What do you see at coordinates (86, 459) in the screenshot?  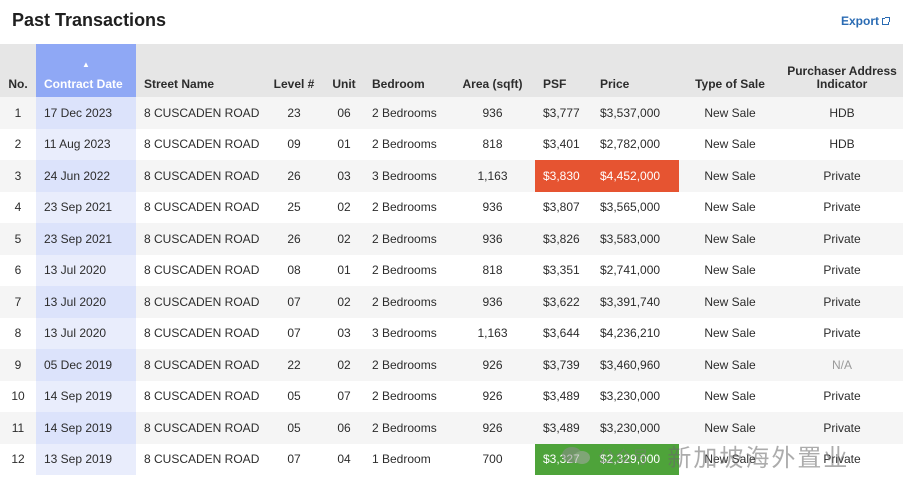 I see `cell-contract-date: 13 Sep 2019` at bounding box center [86, 459].